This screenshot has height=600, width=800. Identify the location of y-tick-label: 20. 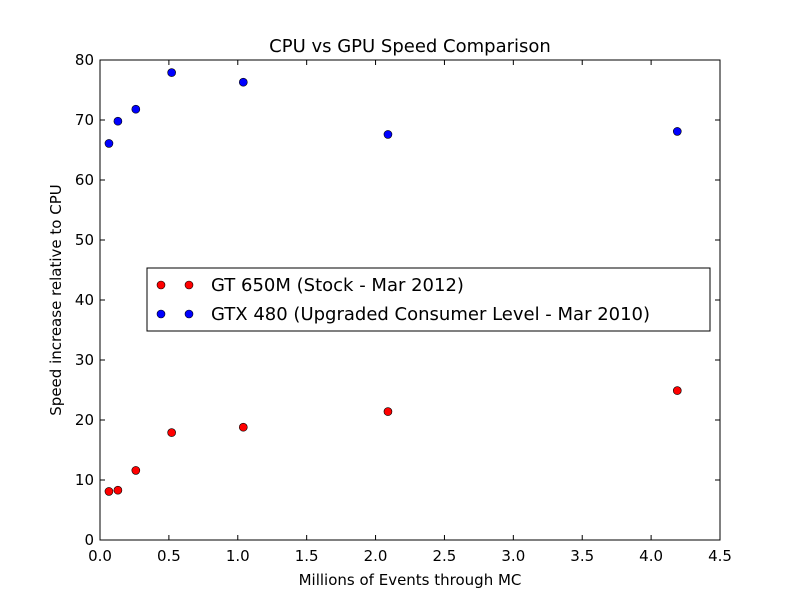
(84, 420).